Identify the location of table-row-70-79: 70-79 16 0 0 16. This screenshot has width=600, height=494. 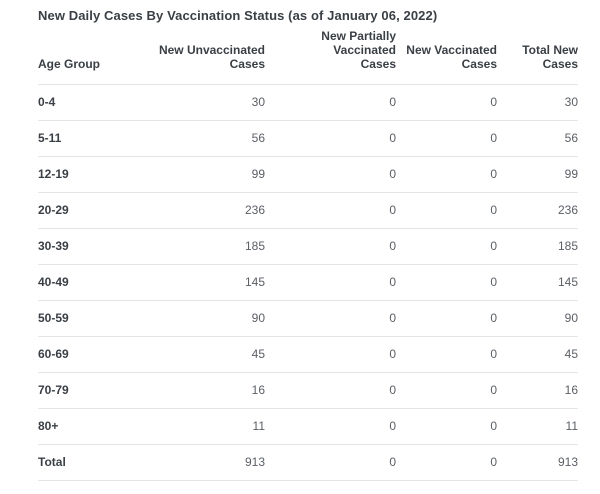
(308, 390).